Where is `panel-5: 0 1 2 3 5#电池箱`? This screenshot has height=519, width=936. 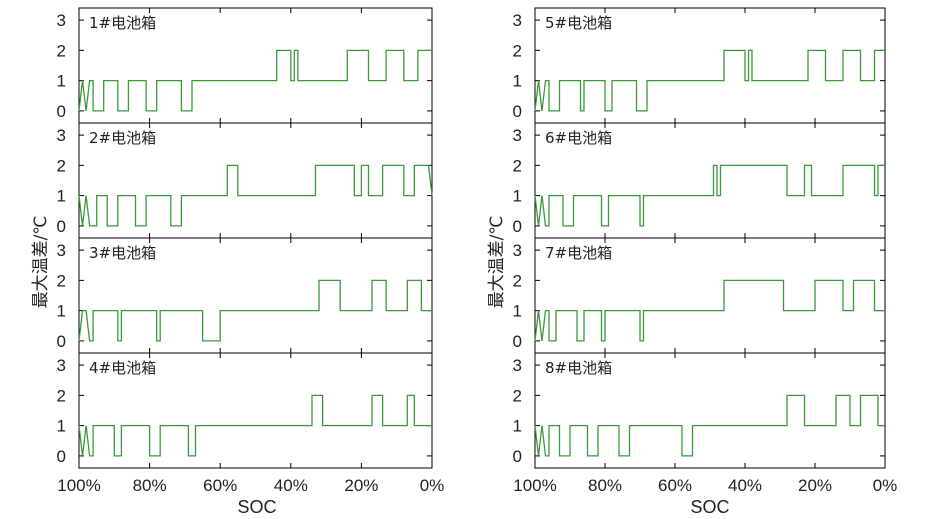
panel-5: 0 1 2 3 5#电池箱 is located at coordinates (699, 65).